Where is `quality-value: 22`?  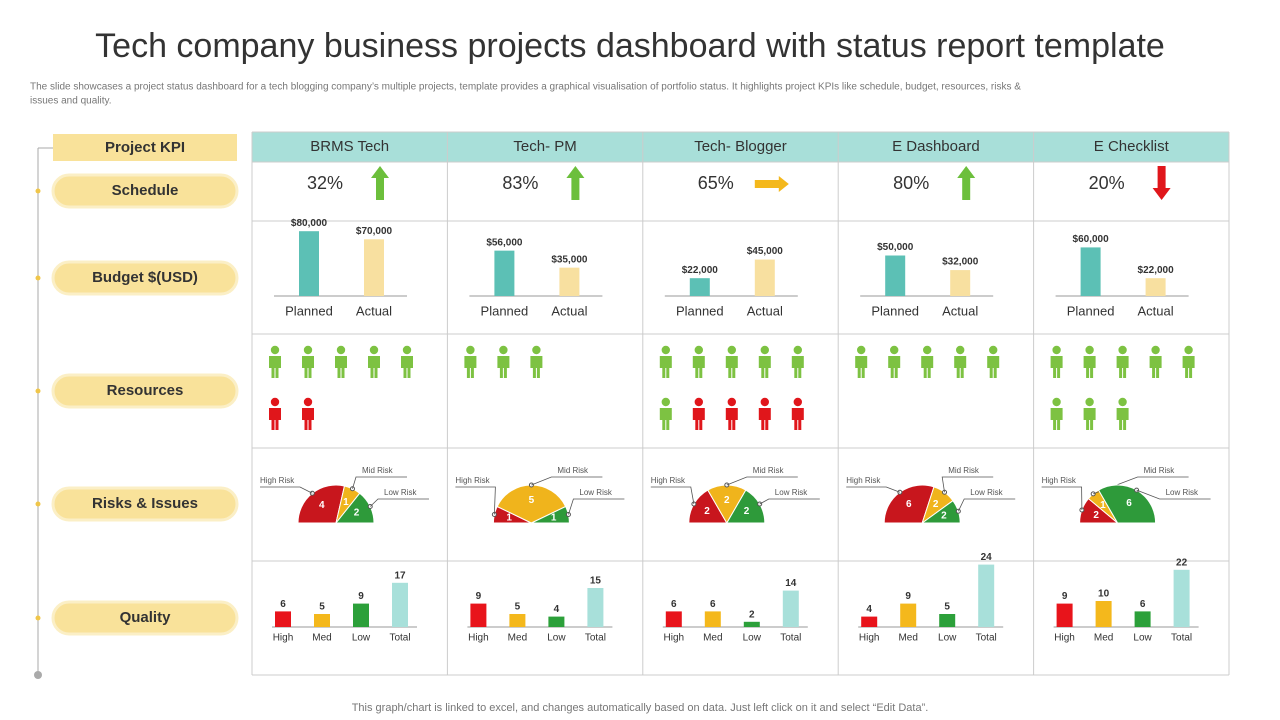
quality-value: 22 is located at coordinates (1182, 562).